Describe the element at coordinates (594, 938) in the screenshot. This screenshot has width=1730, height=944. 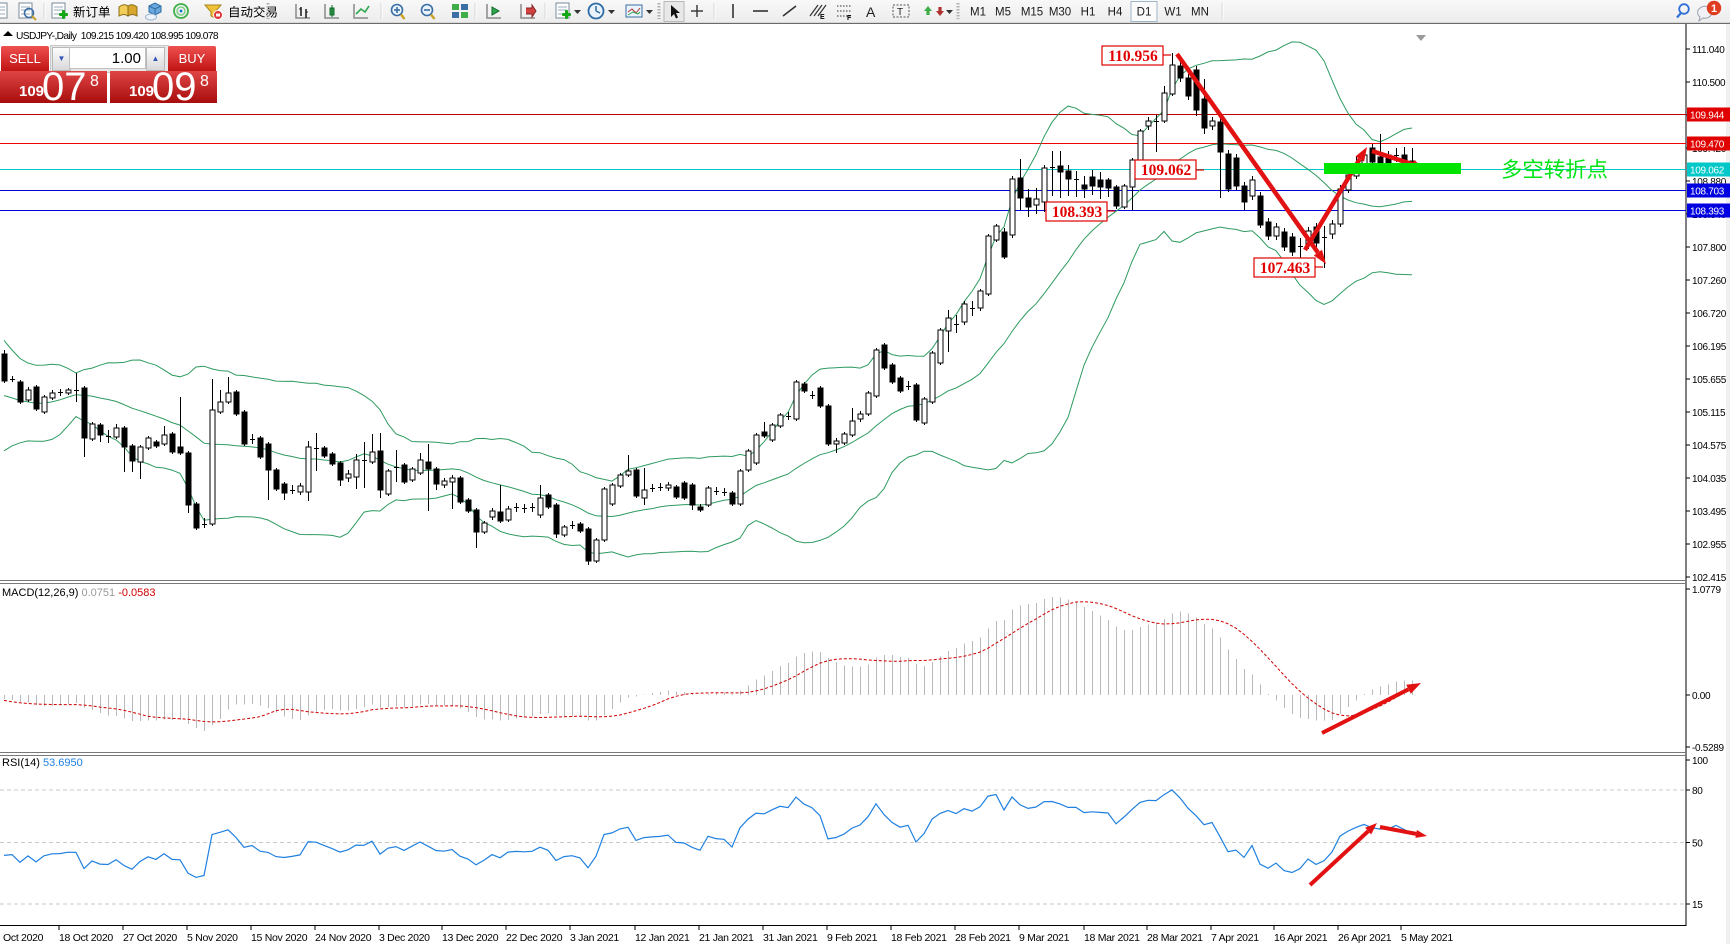
I see `svg-text: 3 Jan 2021` at that location.